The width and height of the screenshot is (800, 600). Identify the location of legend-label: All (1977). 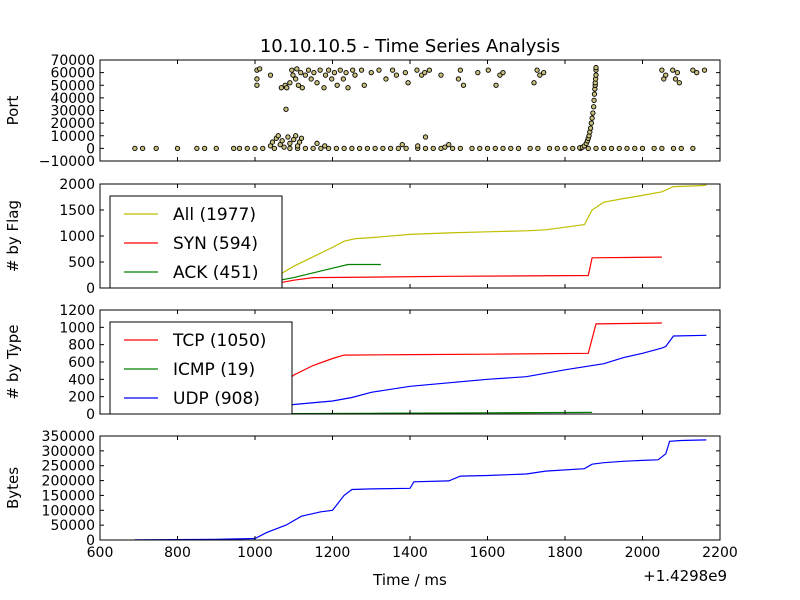
(214, 215).